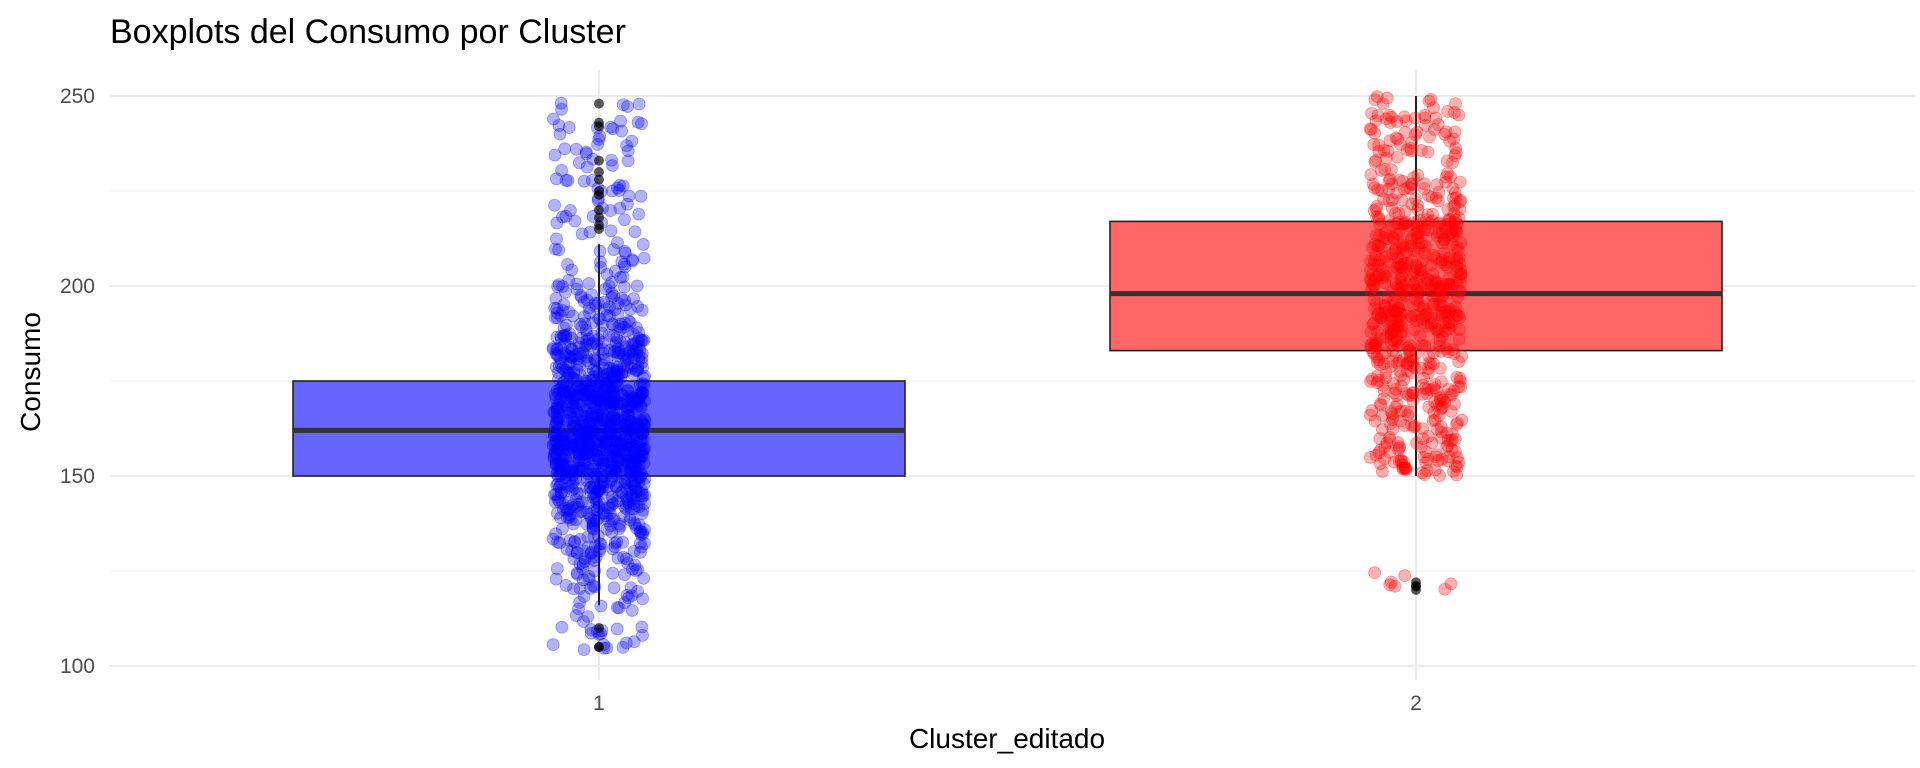 The height and width of the screenshot is (768, 1920). What do you see at coordinates (599, 126) in the screenshot?
I see `outlier-point` at bounding box center [599, 126].